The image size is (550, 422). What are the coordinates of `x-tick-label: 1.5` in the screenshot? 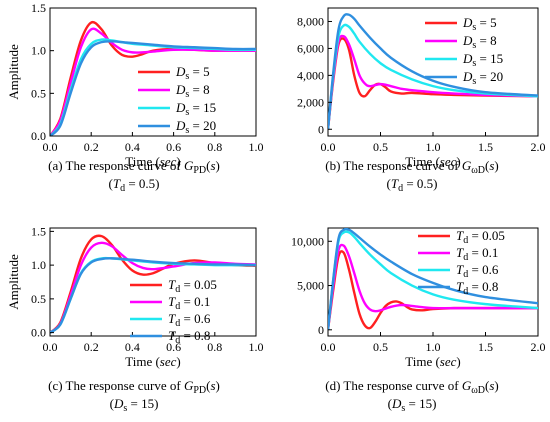 It's located at (485, 147).